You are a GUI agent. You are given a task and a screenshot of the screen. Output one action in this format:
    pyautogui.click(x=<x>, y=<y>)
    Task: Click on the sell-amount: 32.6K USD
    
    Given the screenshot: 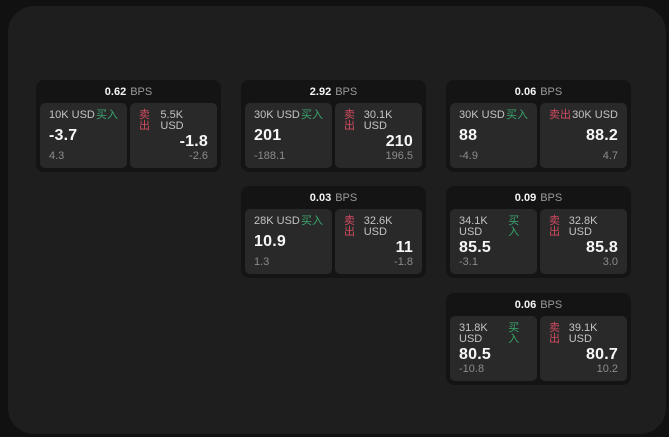 What is the action you would take?
    pyautogui.click(x=378, y=226)
    